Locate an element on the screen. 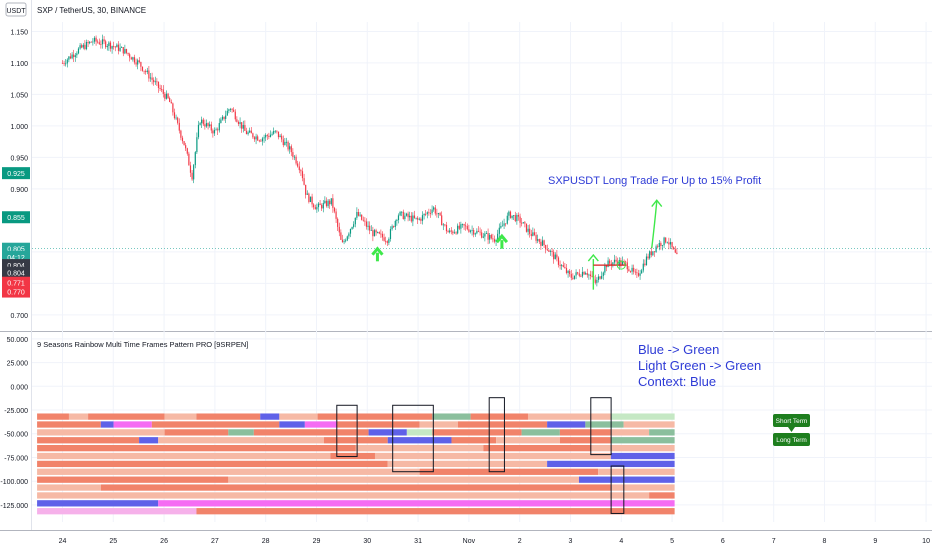  price-tag-label: 0.925 is located at coordinates (16, 174).